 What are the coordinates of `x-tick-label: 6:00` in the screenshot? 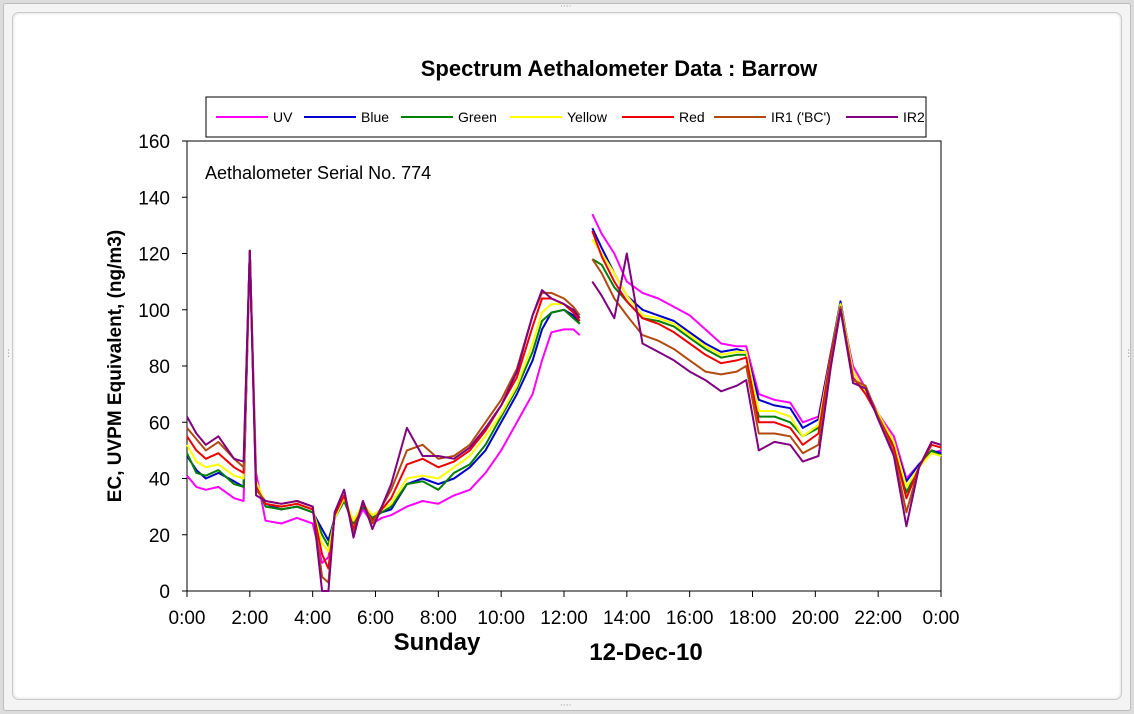 It's located at (375, 618).